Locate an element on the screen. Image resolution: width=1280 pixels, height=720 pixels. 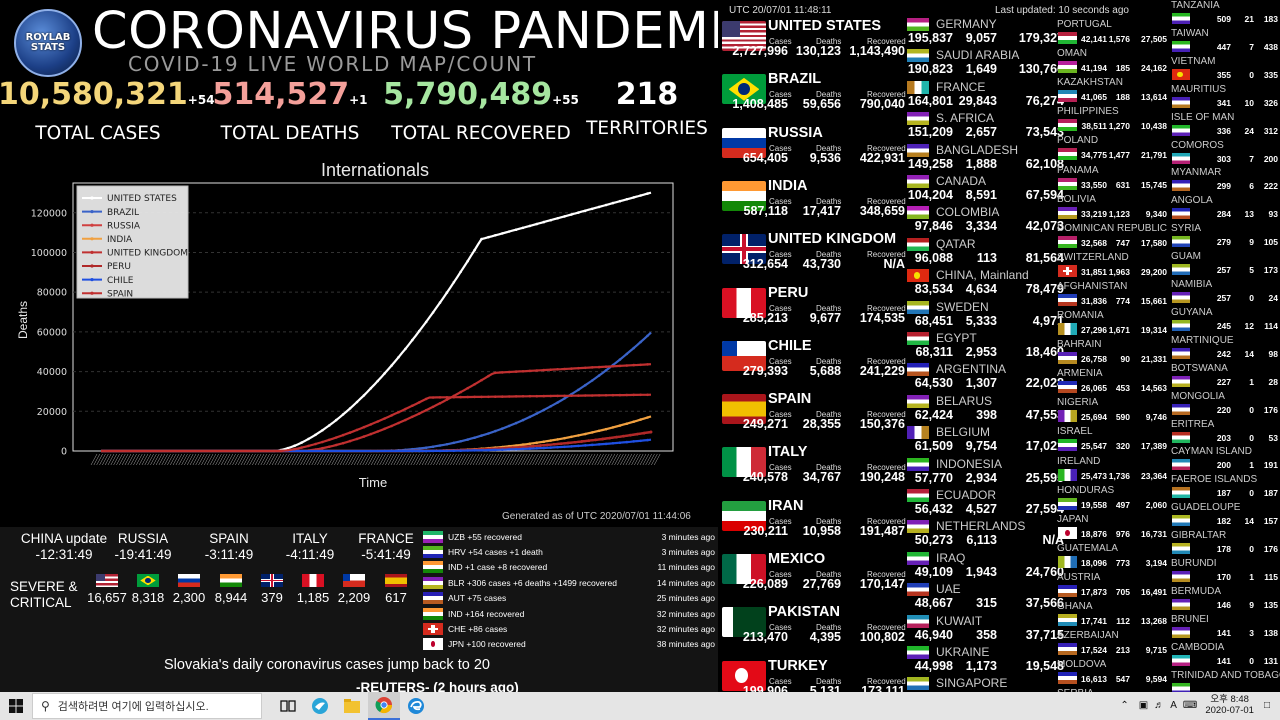
country-row-ar: ARGENTINA 64,530 1,307 22,028 is located at coordinates (985, 375).